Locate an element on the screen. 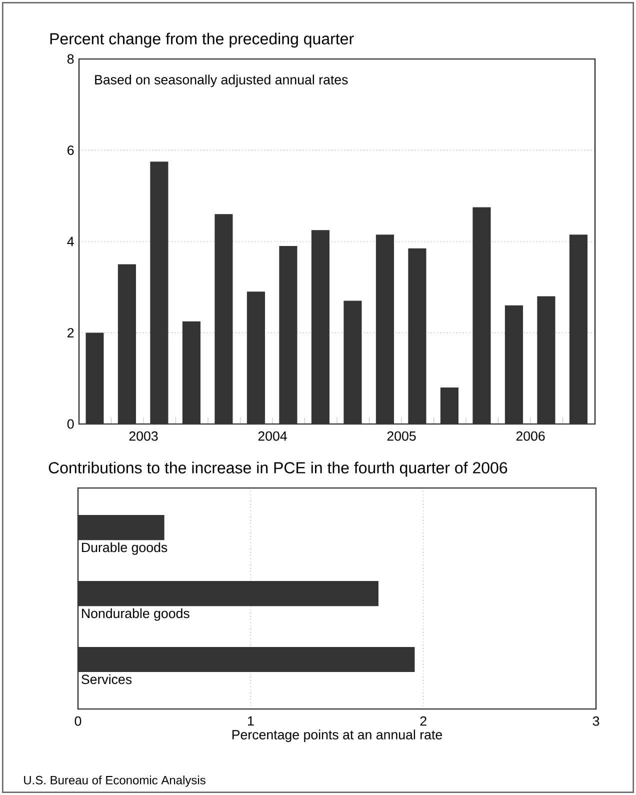 Image resolution: width=636 pixels, height=795 pixels. y-tick-label: 4 is located at coordinates (70, 241).